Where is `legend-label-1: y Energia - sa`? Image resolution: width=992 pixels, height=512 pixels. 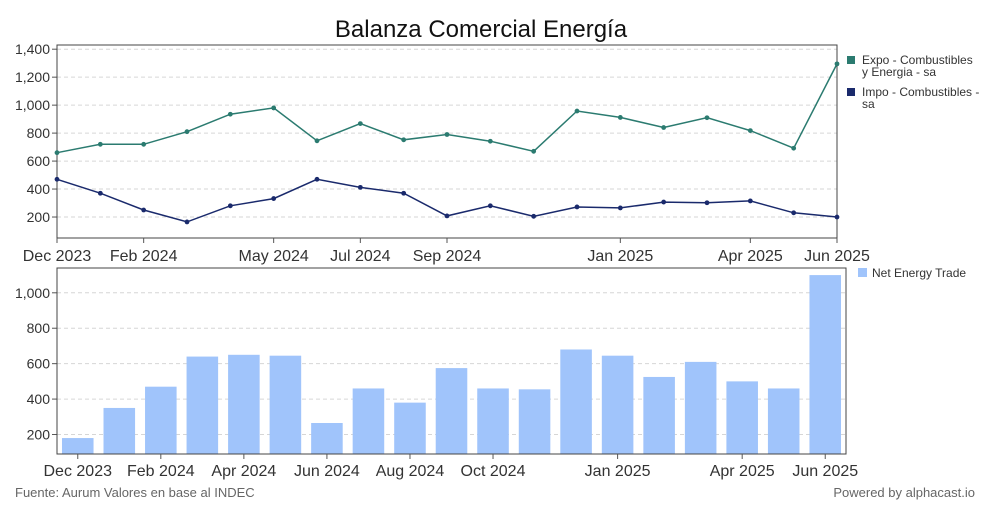
legend-label-1: y Energia - sa is located at coordinates (899, 72).